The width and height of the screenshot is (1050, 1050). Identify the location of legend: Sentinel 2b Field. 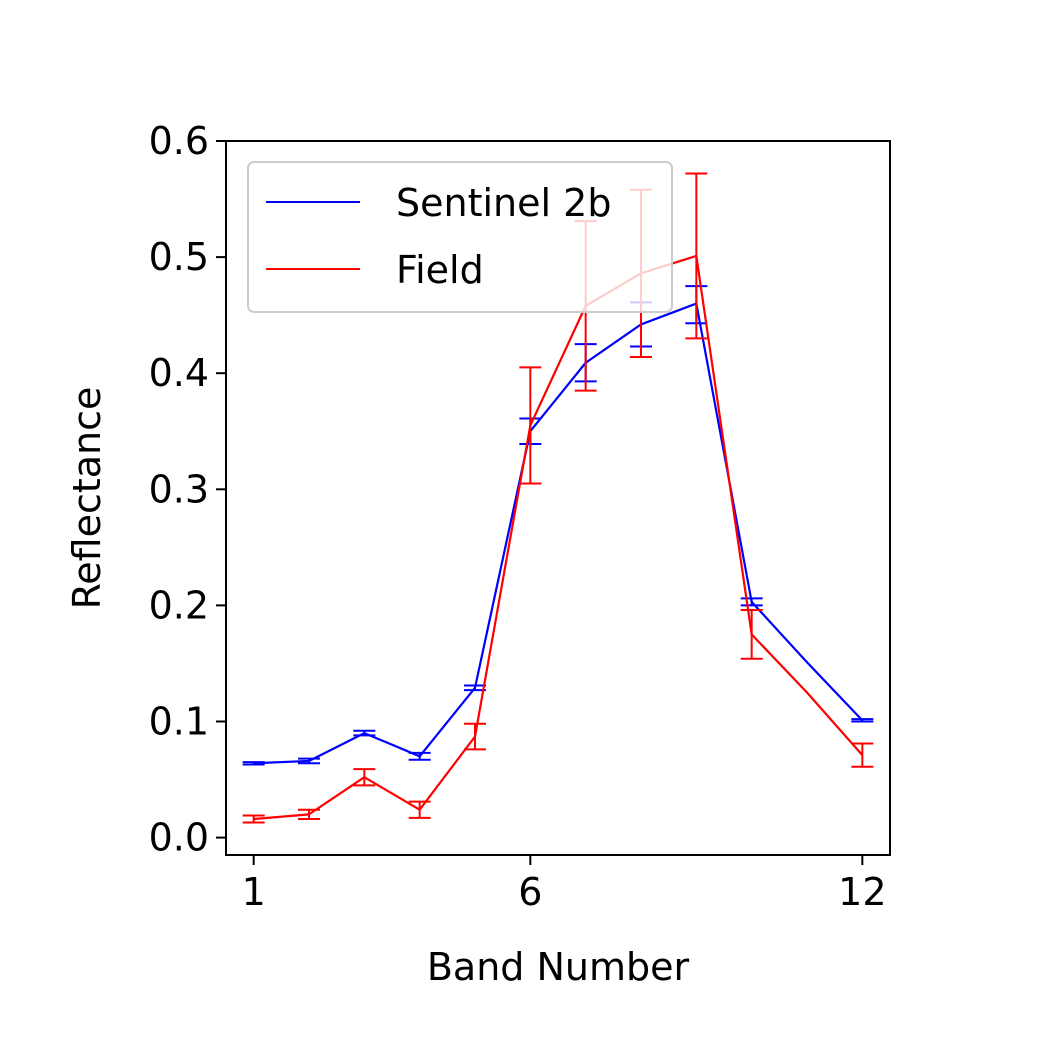
(460, 237).